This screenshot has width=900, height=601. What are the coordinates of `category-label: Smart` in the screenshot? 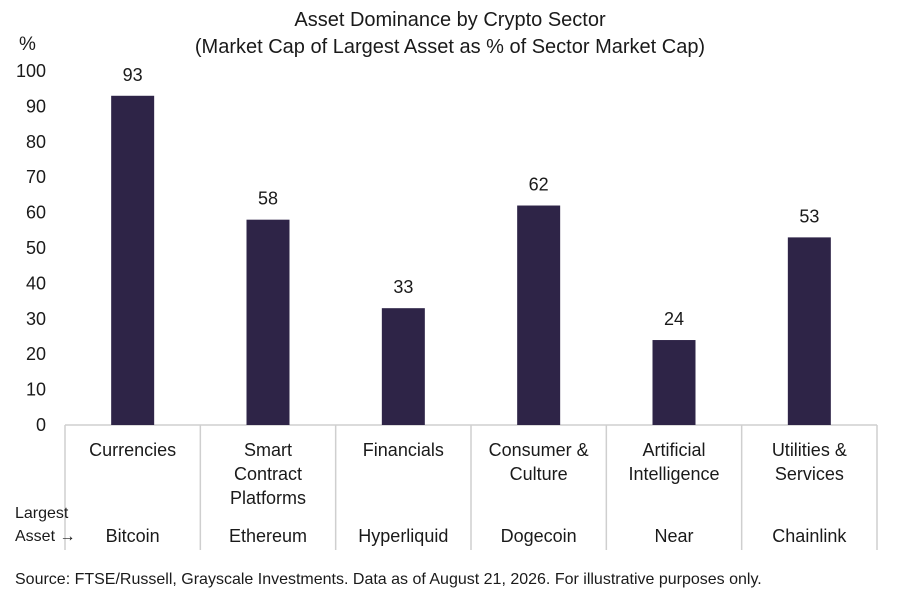 It's located at (268, 450).